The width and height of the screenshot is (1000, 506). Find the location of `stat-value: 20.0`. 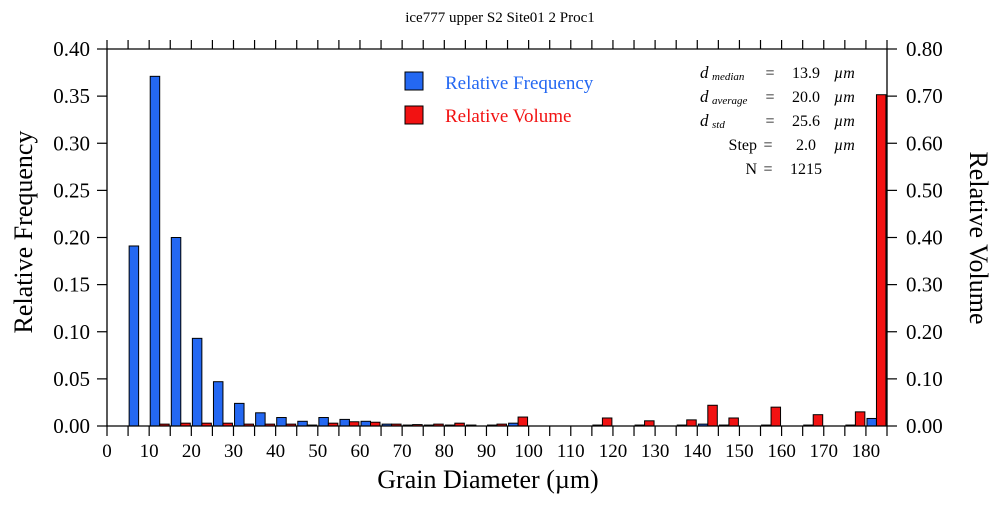

stat-value: 20.0 is located at coordinates (806, 97).